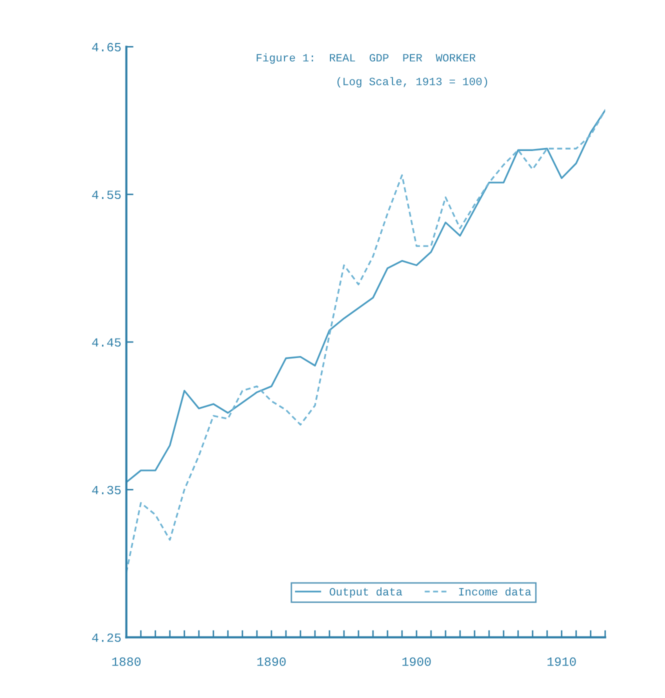  What do you see at coordinates (106, 490) in the screenshot?
I see `y-tick-label: 4.35` at bounding box center [106, 490].